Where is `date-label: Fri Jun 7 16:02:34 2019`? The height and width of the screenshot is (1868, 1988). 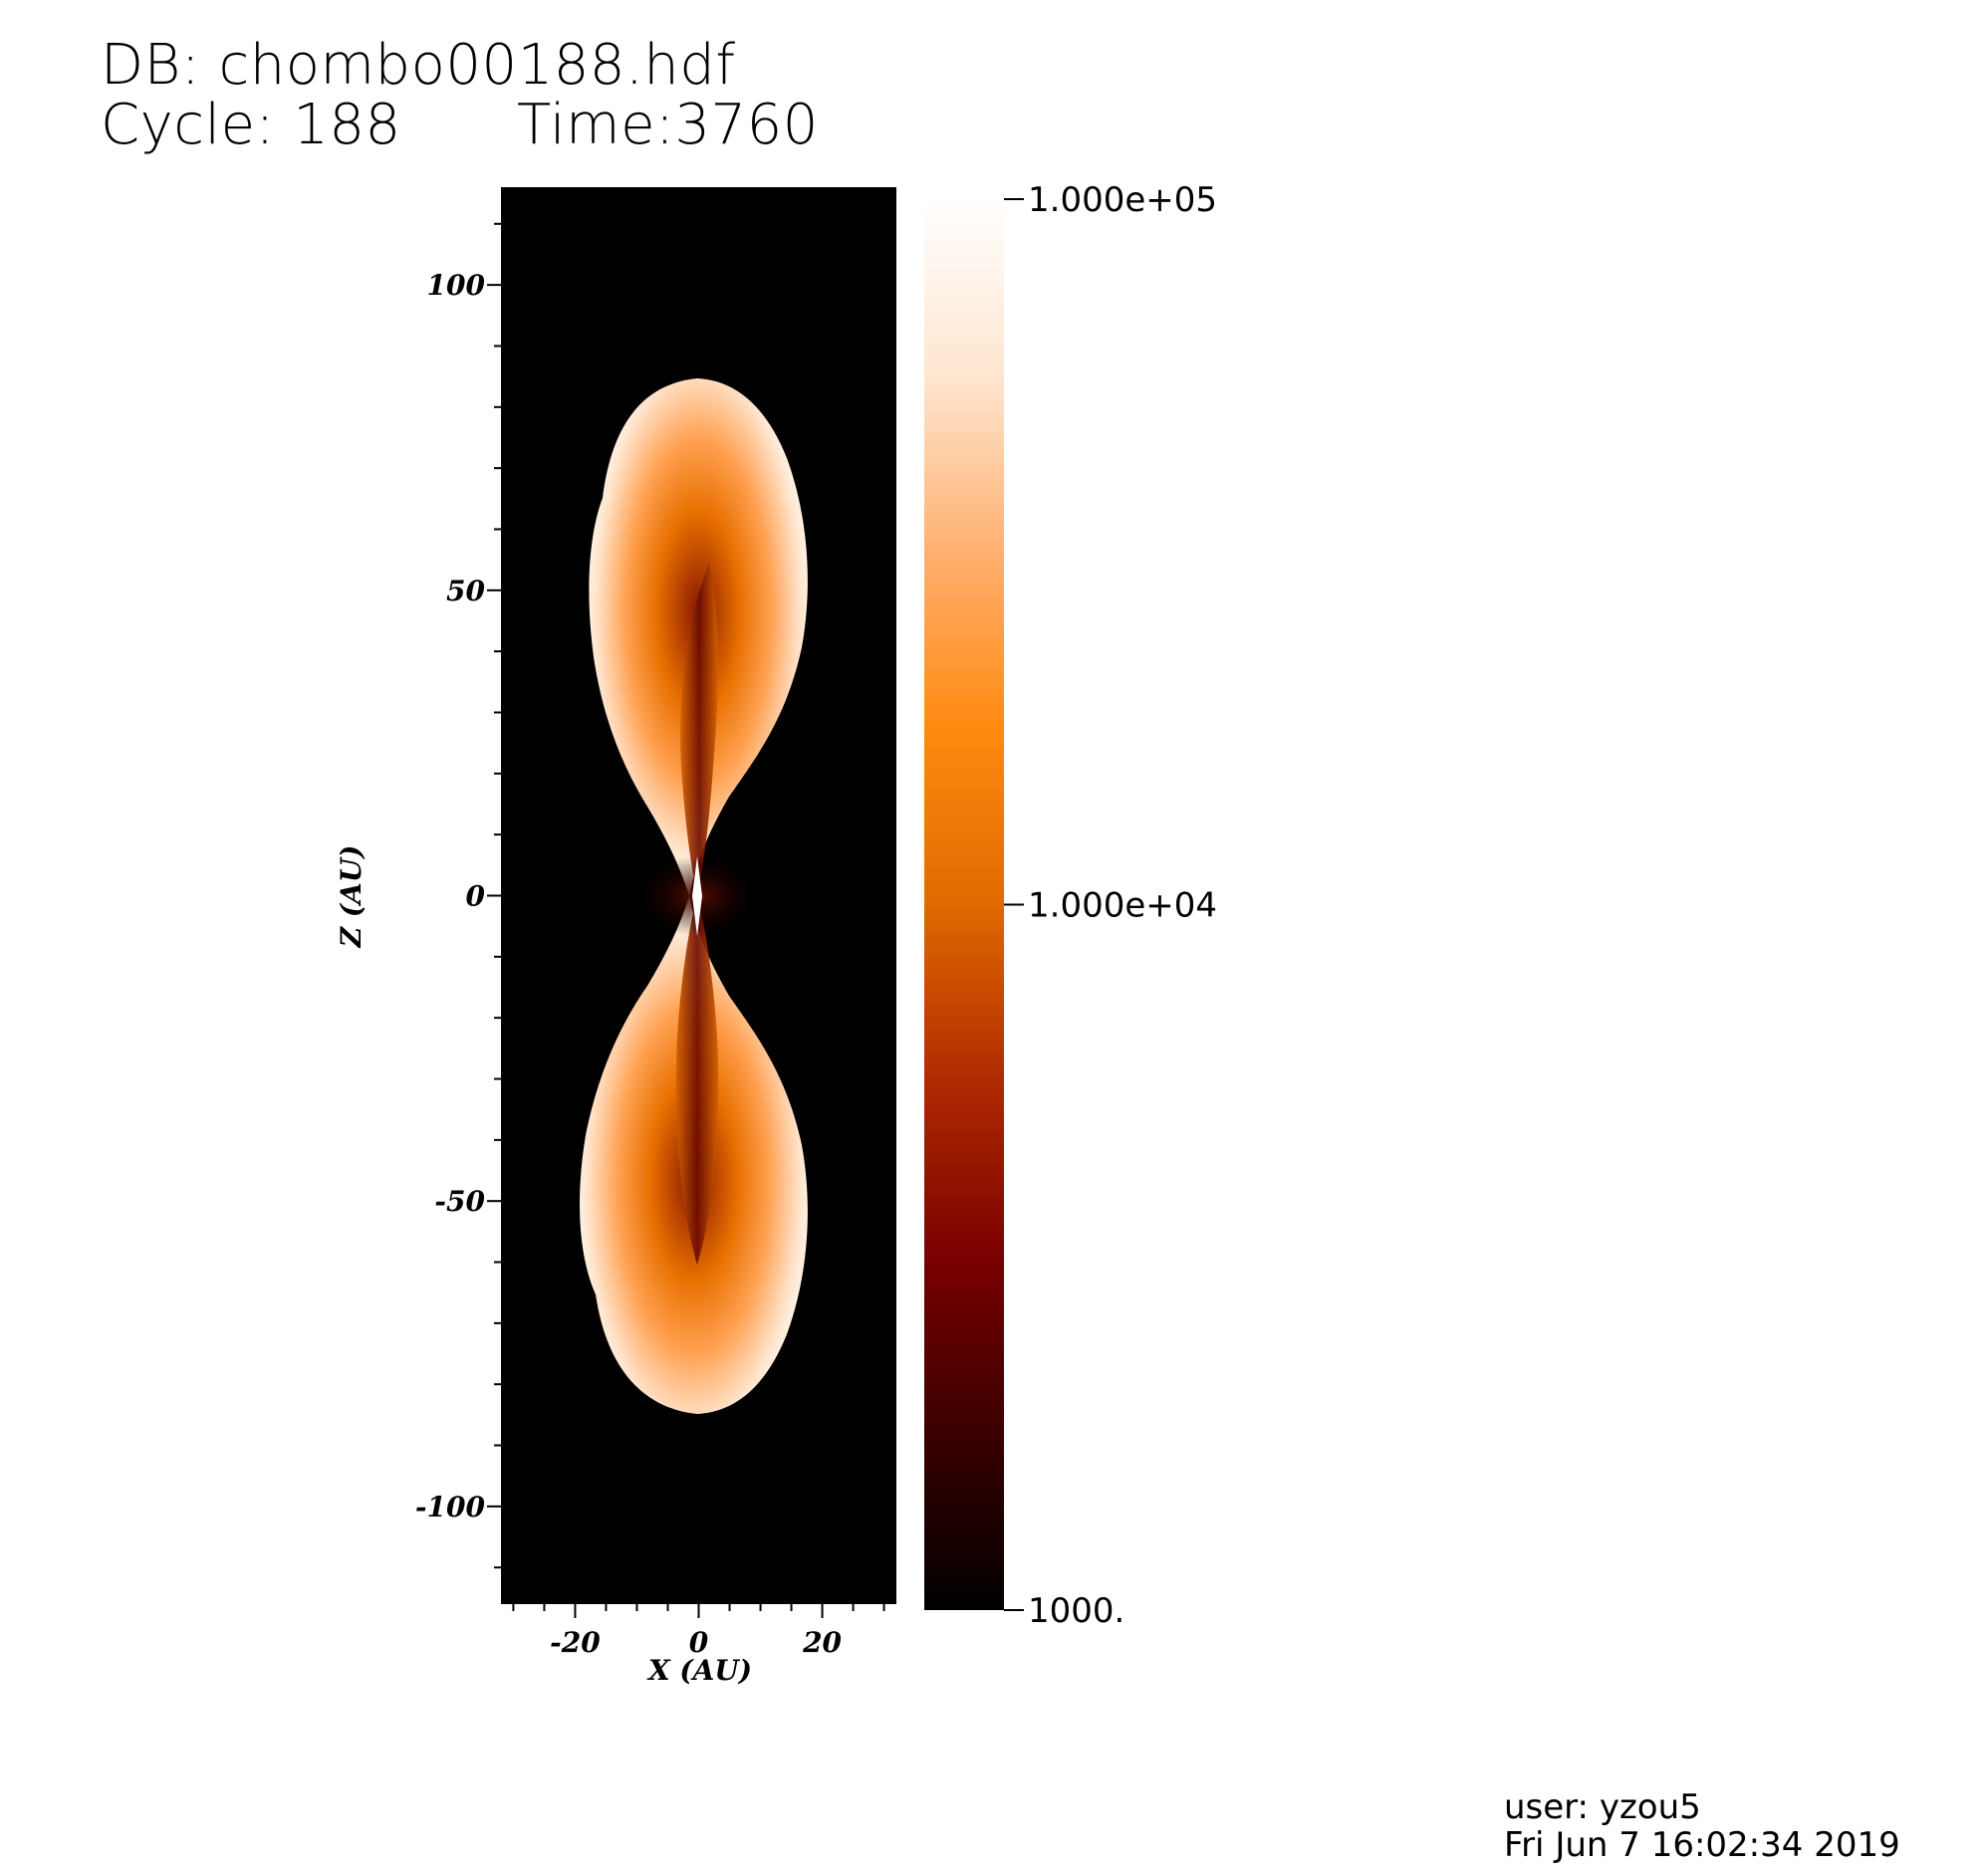
date-label: Fri Jun 7 16:02:34 2019 is located at coordinates (1702, 1845).